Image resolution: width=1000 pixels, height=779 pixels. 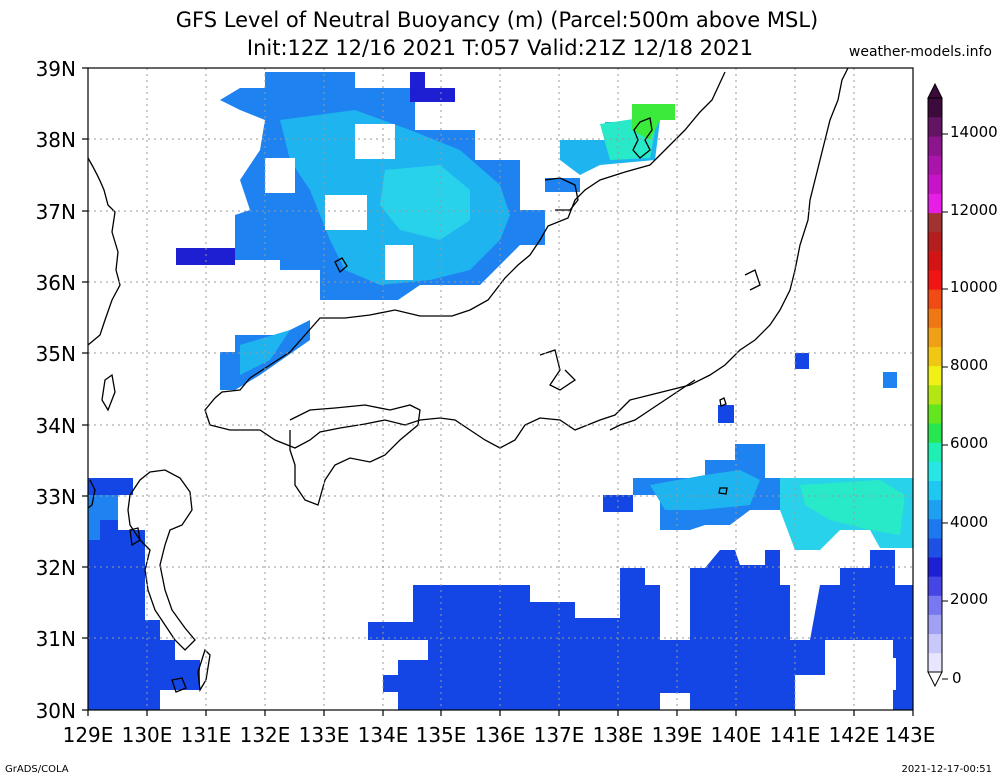 What do you see at coordinates (56, 568) in the screenshot?
I see `lat-label: 32N` at bounding box center [56, 568].